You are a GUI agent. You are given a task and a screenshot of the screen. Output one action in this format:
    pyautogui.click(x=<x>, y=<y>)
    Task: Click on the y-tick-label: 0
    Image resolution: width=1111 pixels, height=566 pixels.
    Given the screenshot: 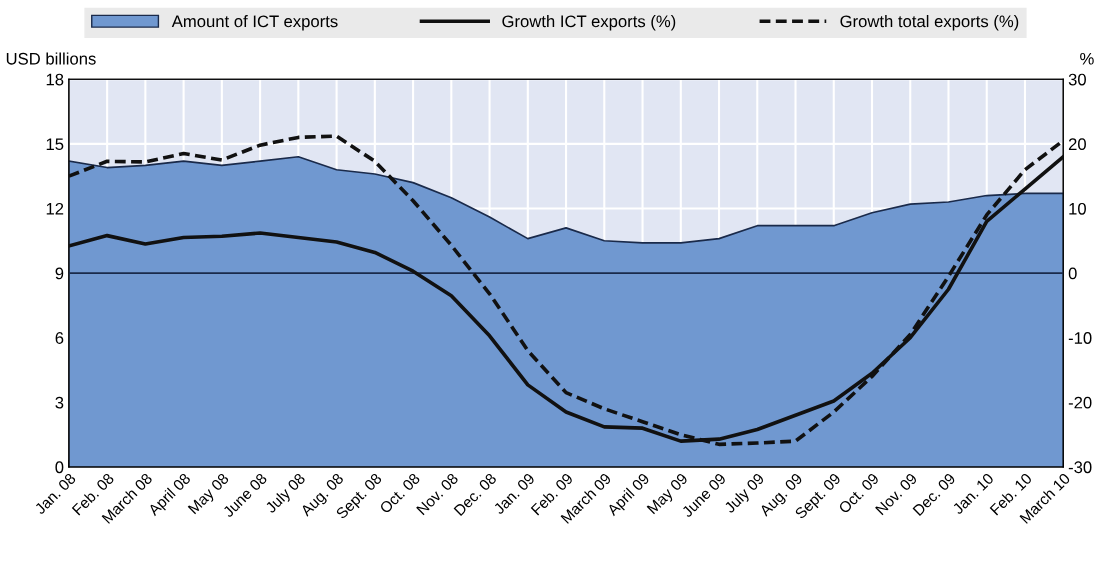 What is the action you would take?
    pyautogui.click(x=59, y=467)
    